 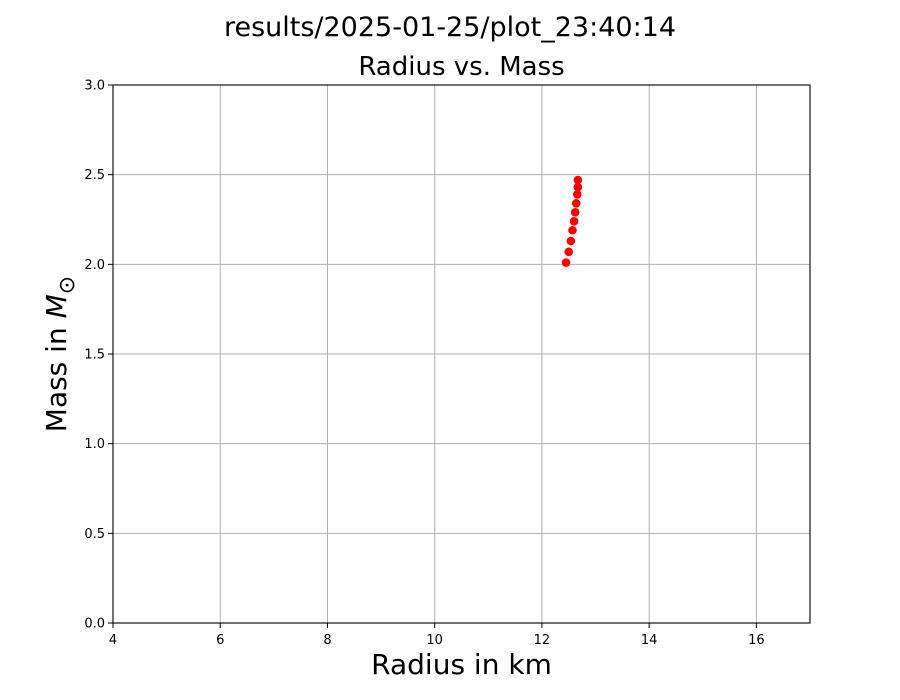 I want to click on x-tick-label: 8, so click(x=327, y=640).